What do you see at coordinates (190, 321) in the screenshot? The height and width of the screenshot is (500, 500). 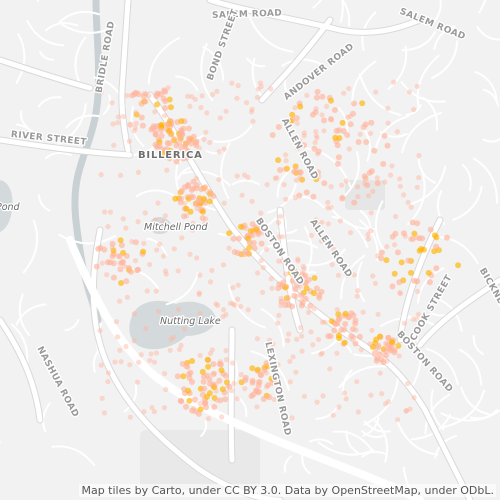 I see `water-label-nutting-lake: Nutting Lake` at bounding box center [190, 321].